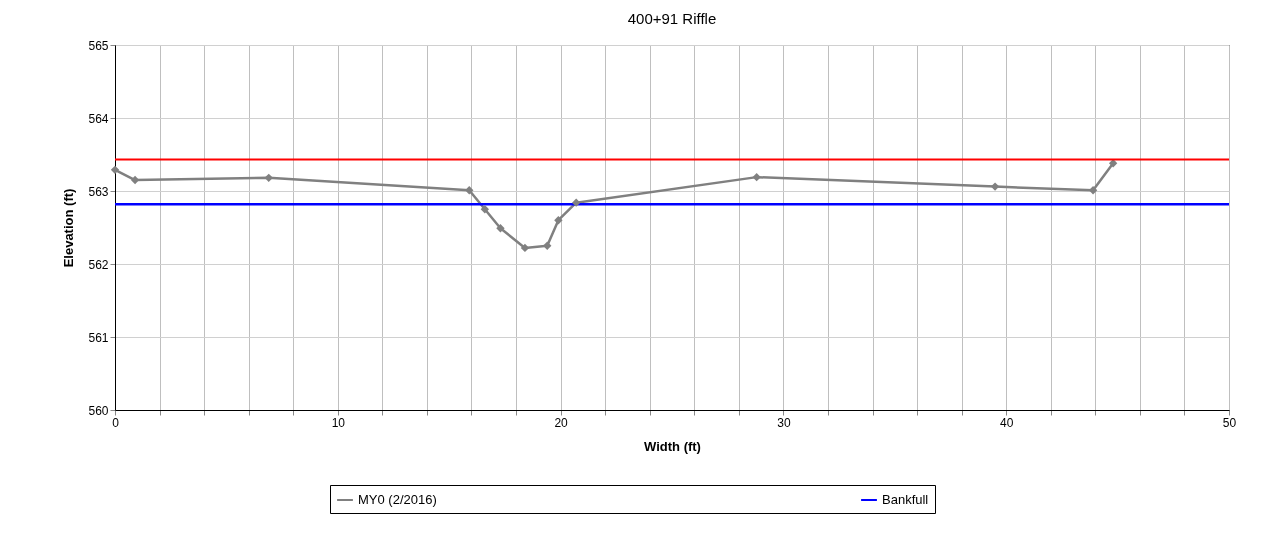  Describe the element at coordinates (98, 45) in the screenshot. I see `y-tick-label: 565` at that location.